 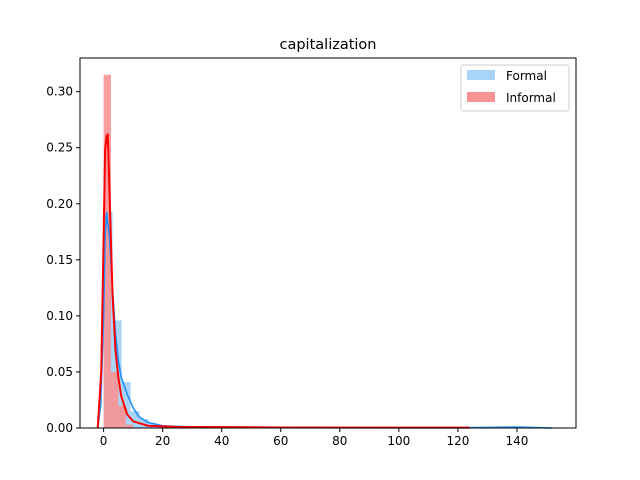 What do you see at coordinates (526, 76) in the screenshot?
I see `legend-label-formal: Formal` at bounding box center [526, 76].